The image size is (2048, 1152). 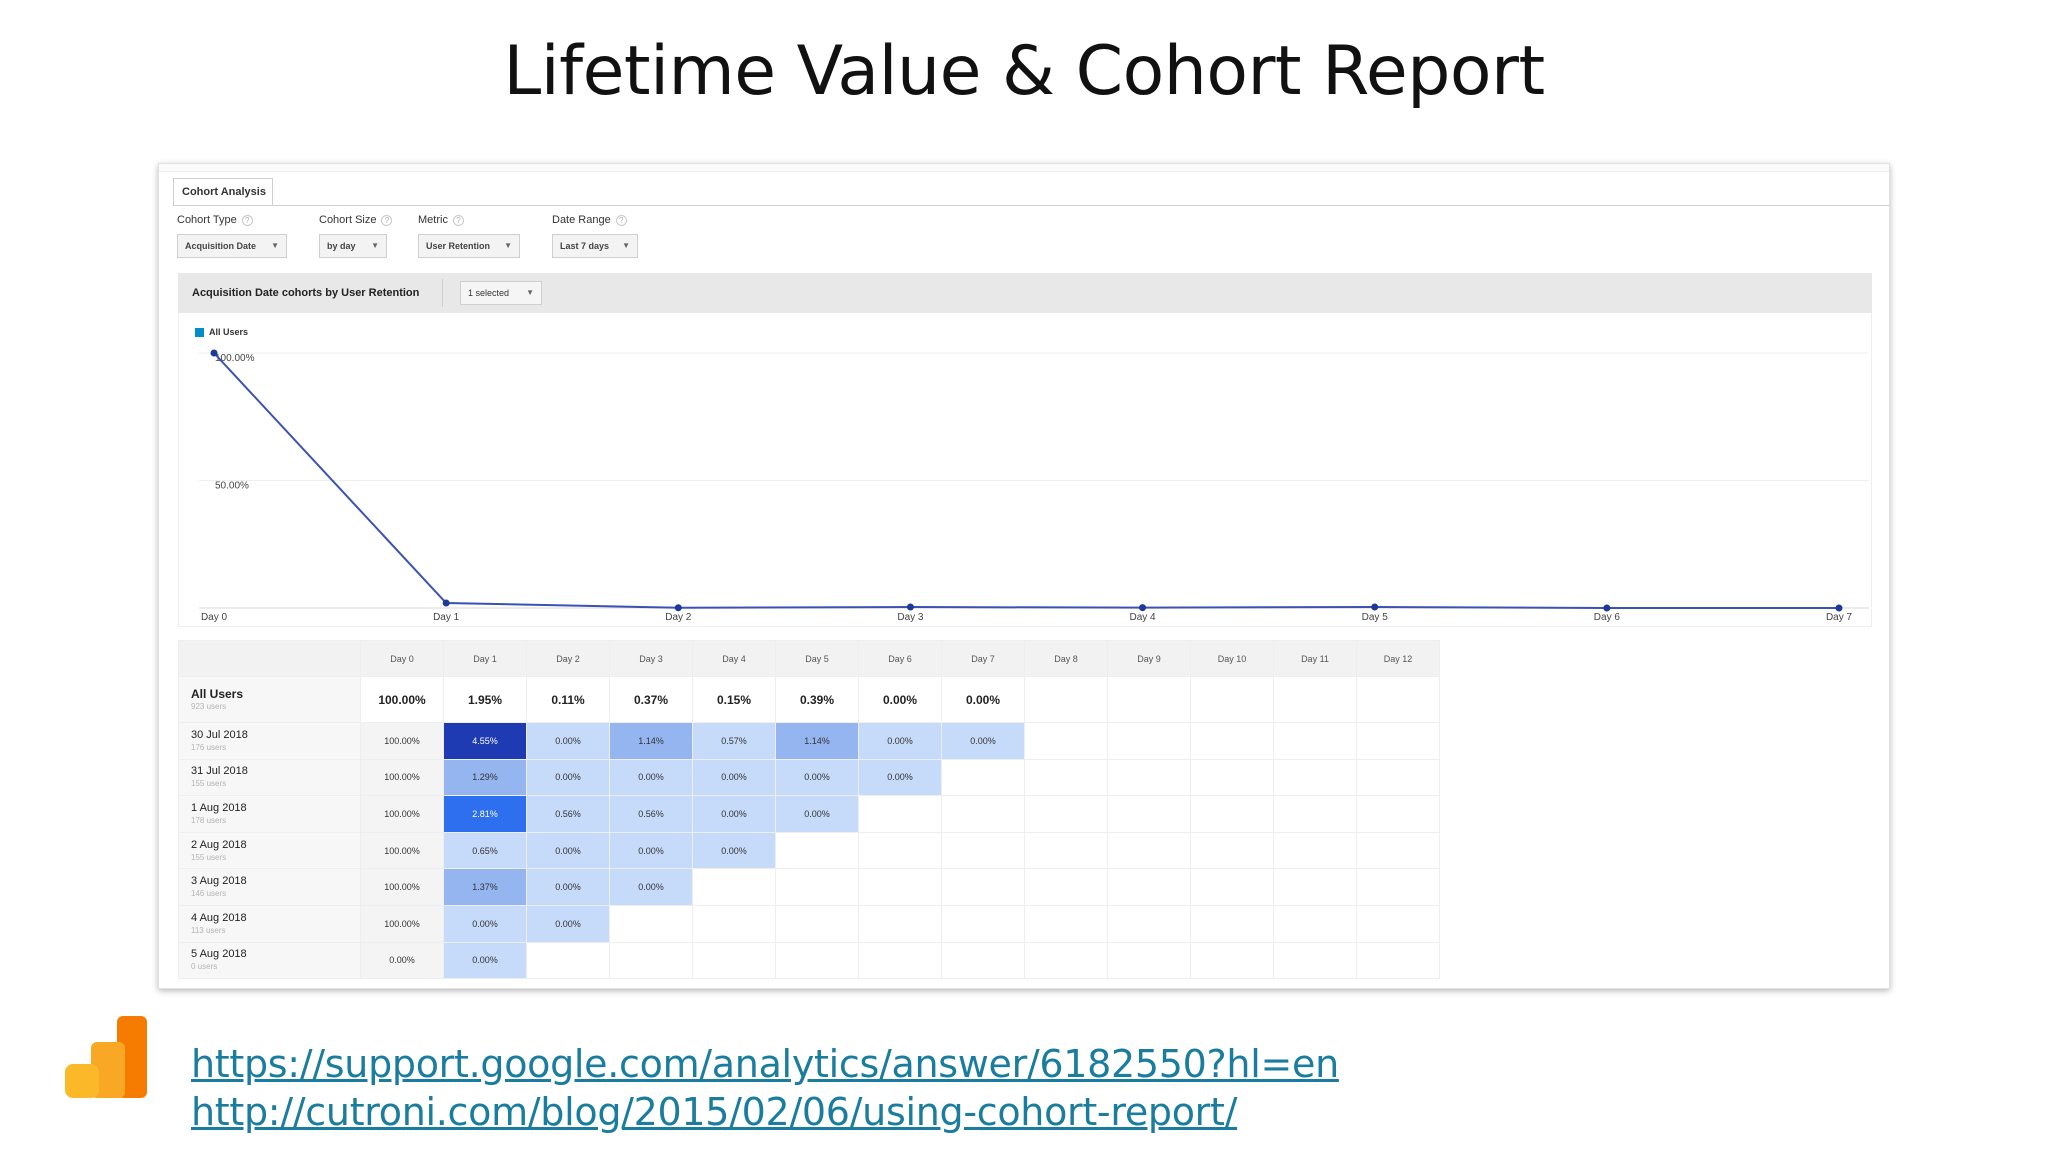 I want to click on retention-cell: 0.65%, so click(x=485, y=850).